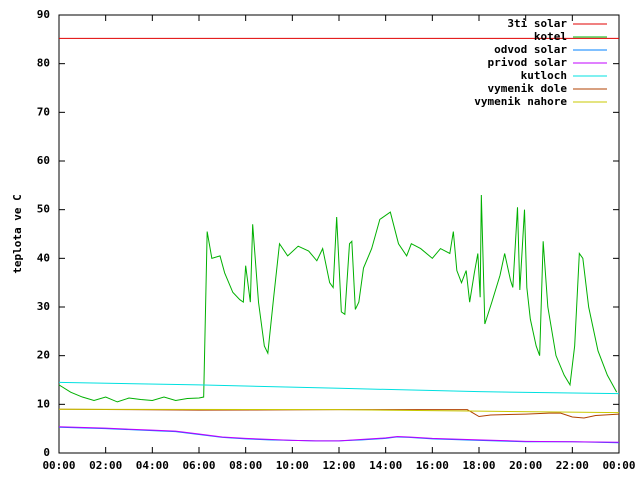  I want to click on y-tick-label: 20, so click(43, 355).